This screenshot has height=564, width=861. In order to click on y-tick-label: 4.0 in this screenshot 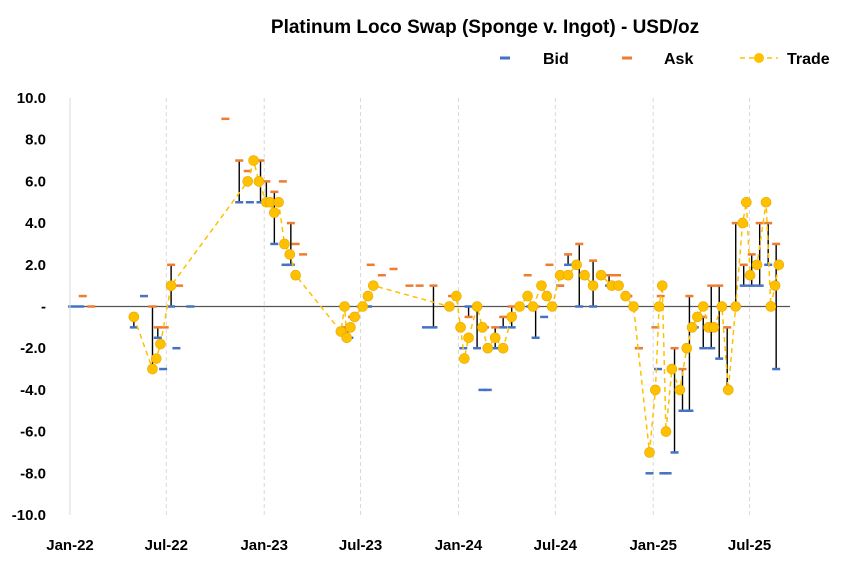, I will do `click(35, 223)`.